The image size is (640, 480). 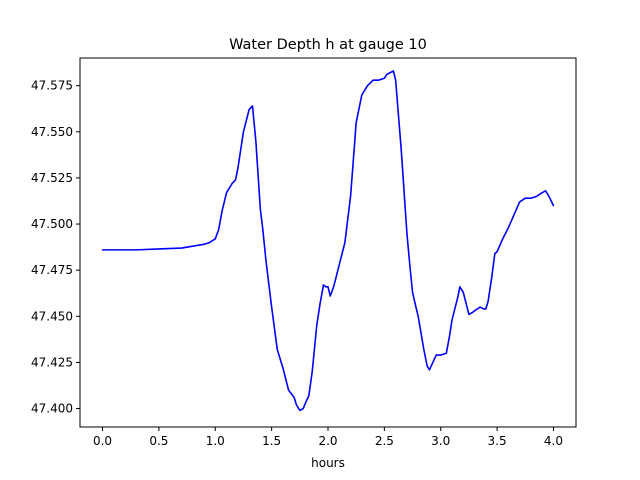 What do you see at coordinates (52, 362) in the screenshot?
I see `y-tick-label: 47.425` at bounding box center [52, 362].